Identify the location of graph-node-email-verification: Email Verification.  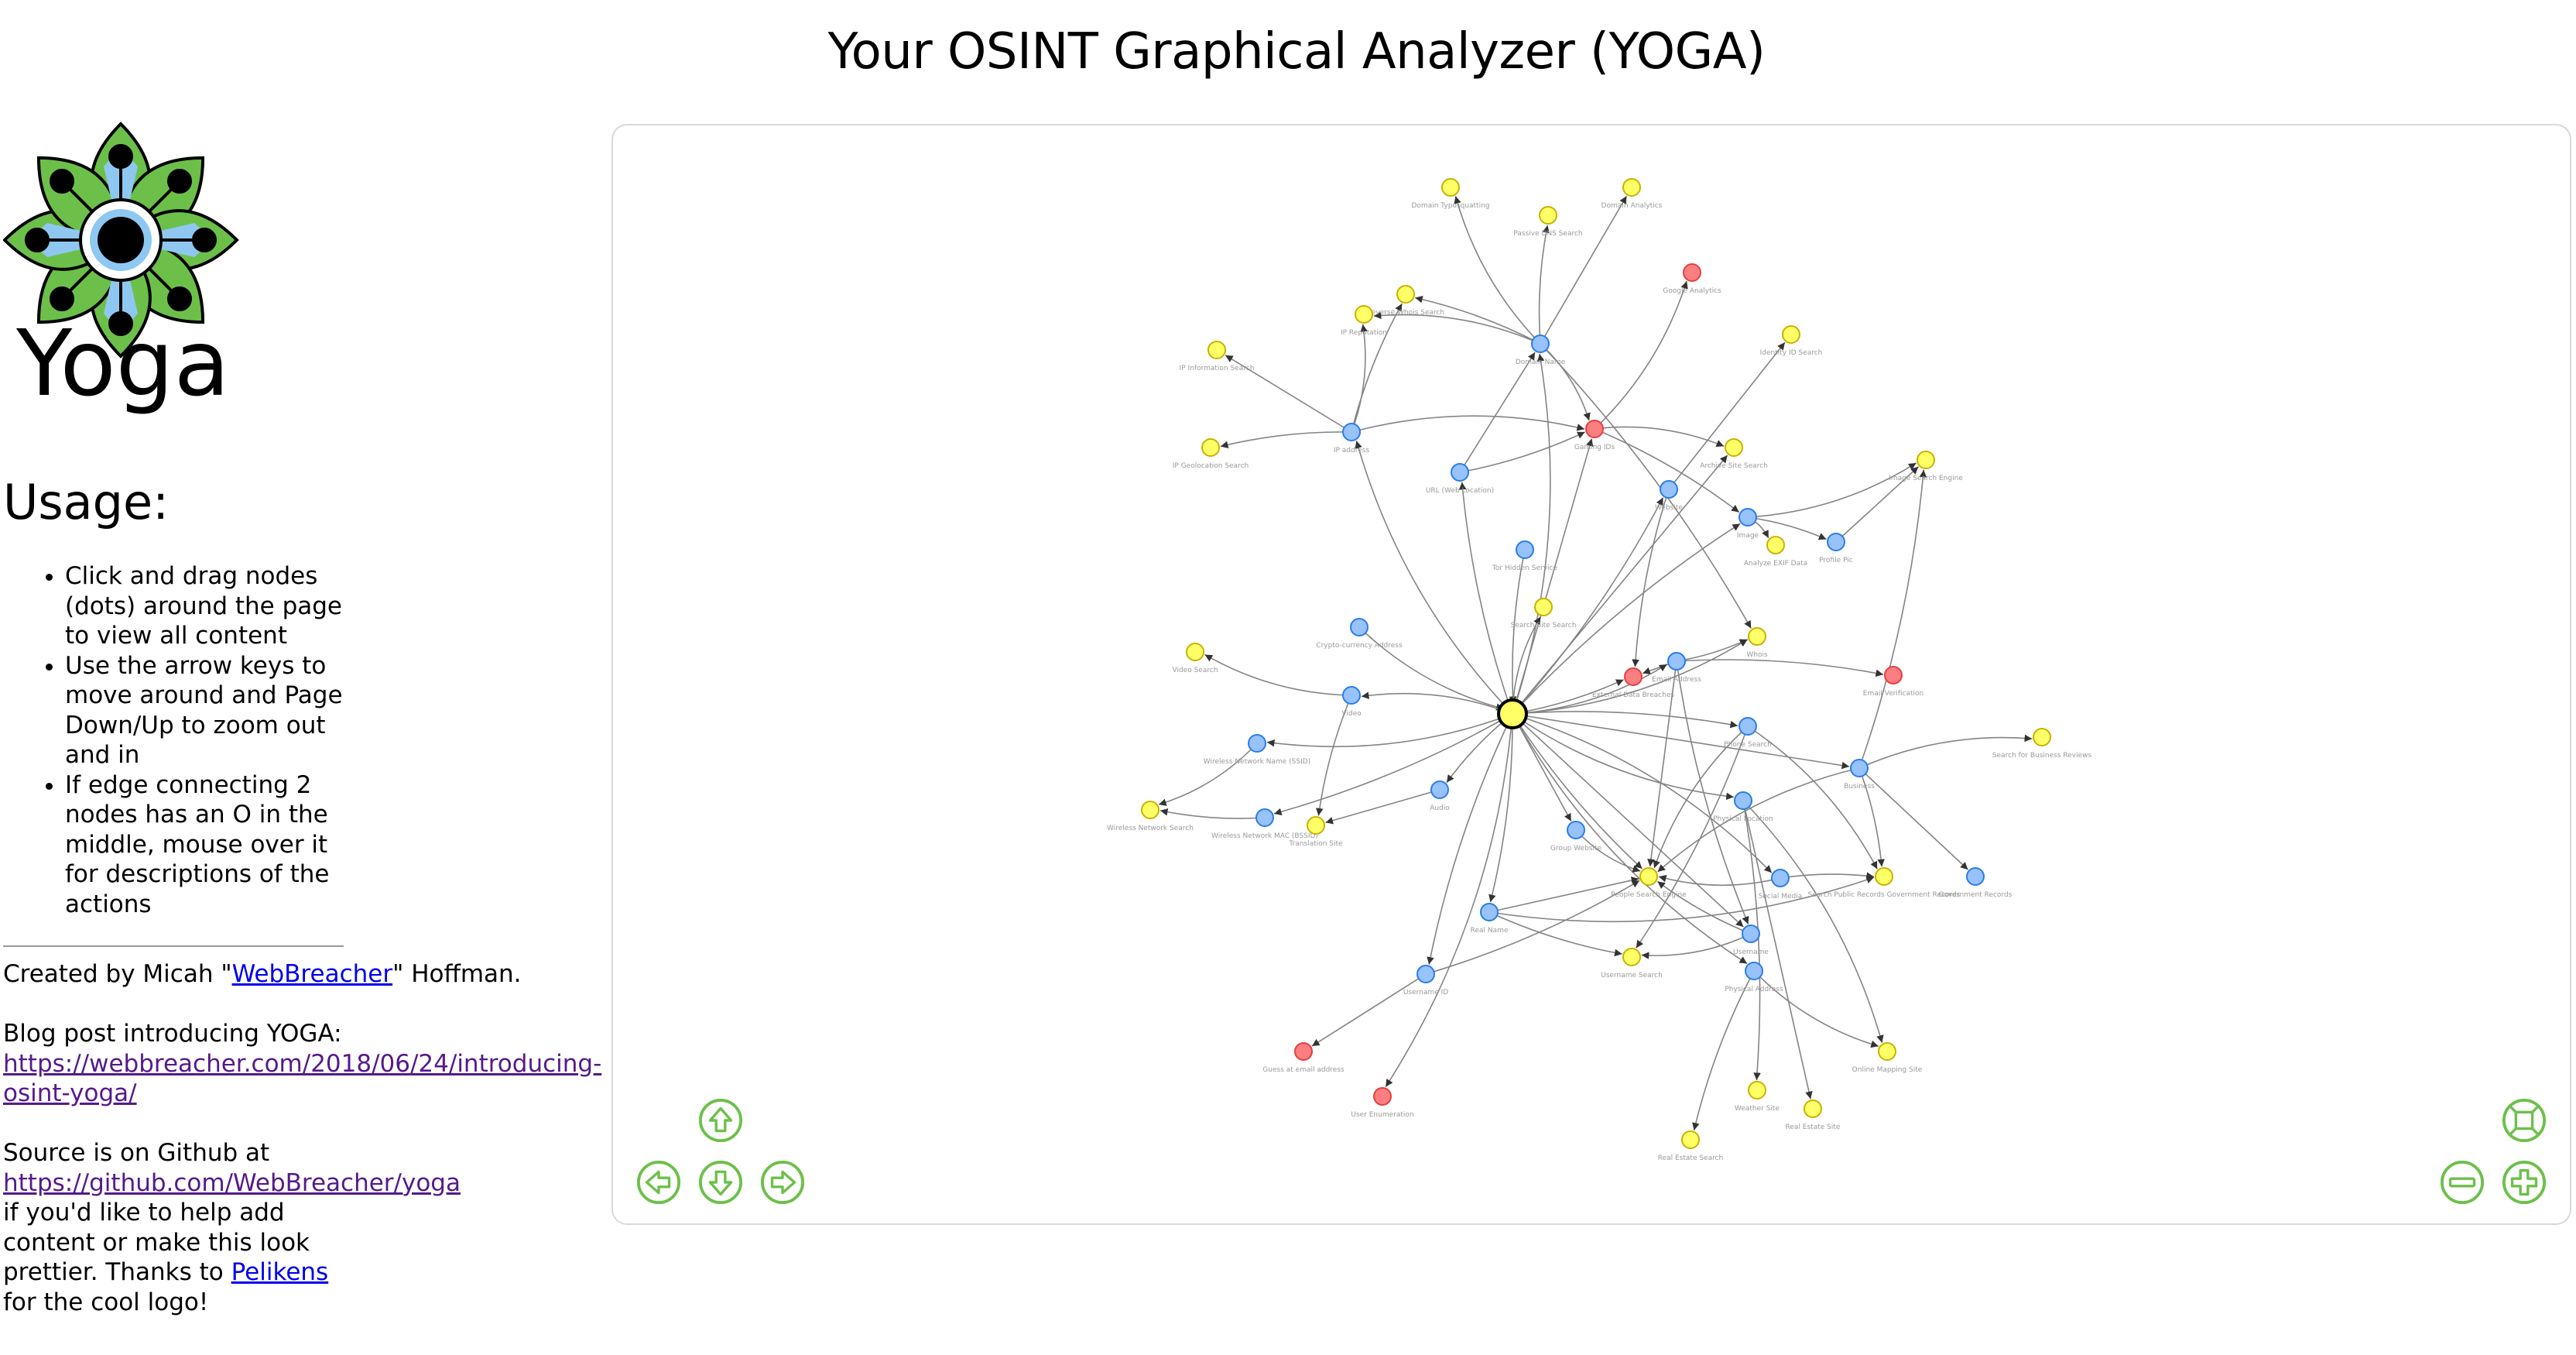
(1893, 682).